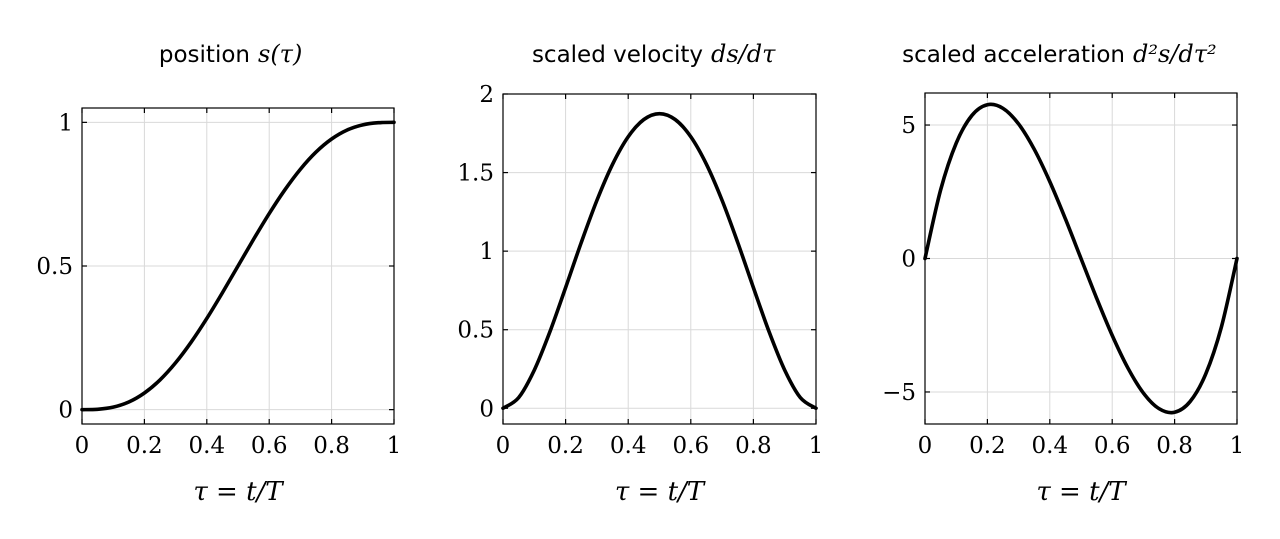 The height and width of the screenshot is (539, 1280). Describe the element at coordinates (908, 126) in the screenshot. I see `acceleration-y-tick-label: 5` at that location.